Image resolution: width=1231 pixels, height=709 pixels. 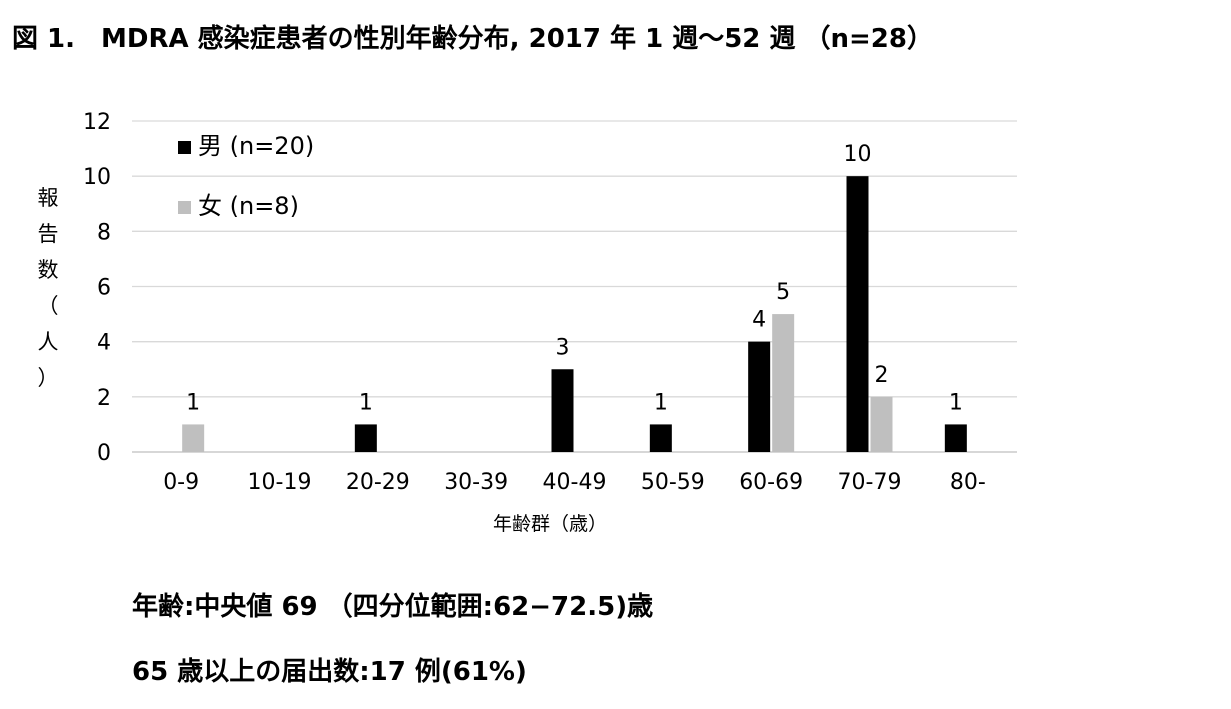 What do you see at coordinates (771, 482) in the screenshot?
I see `x-tick-label: 60-69` at bounding box center [771, 482].